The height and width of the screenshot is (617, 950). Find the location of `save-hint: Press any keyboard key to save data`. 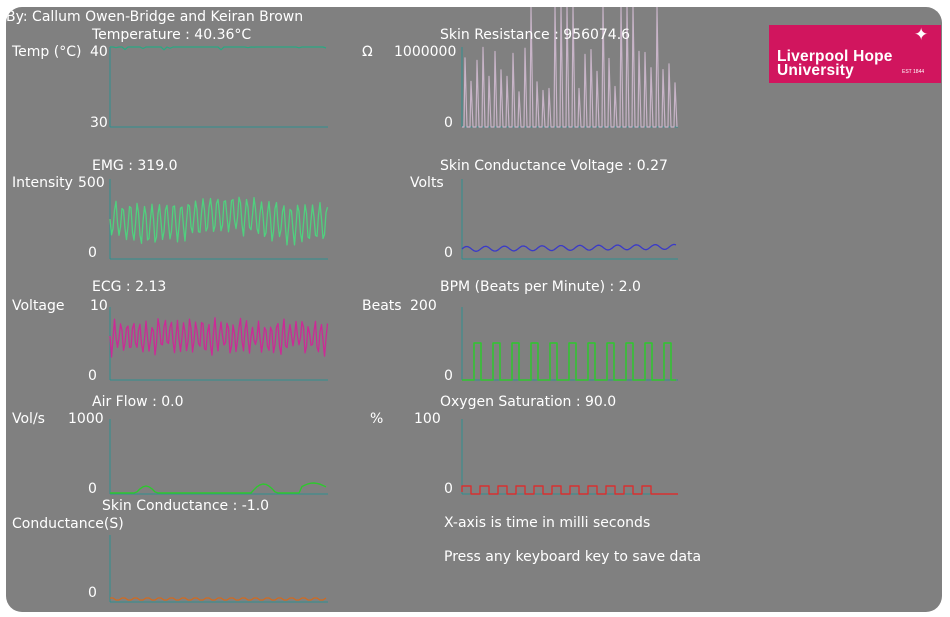

save-hint: Press any keyboard key to save data is located at coordinates (573, 557).